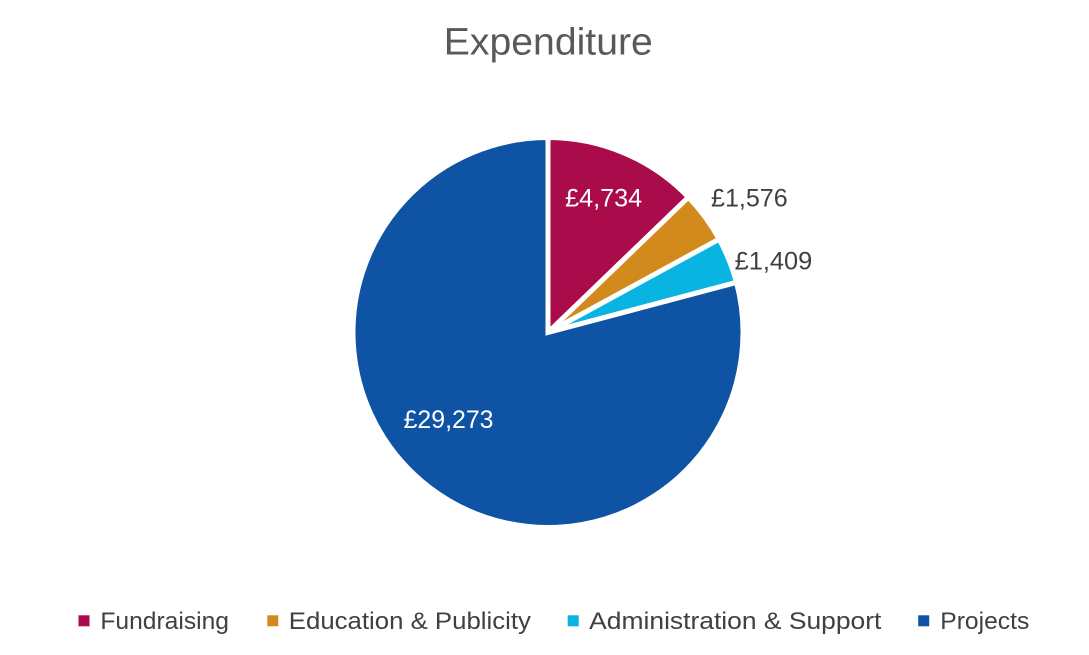  What do you see at coordinates (410, 621) in the screenshot?
I see `svg-text: Education & Publicity` at bounding box center [410, 621].